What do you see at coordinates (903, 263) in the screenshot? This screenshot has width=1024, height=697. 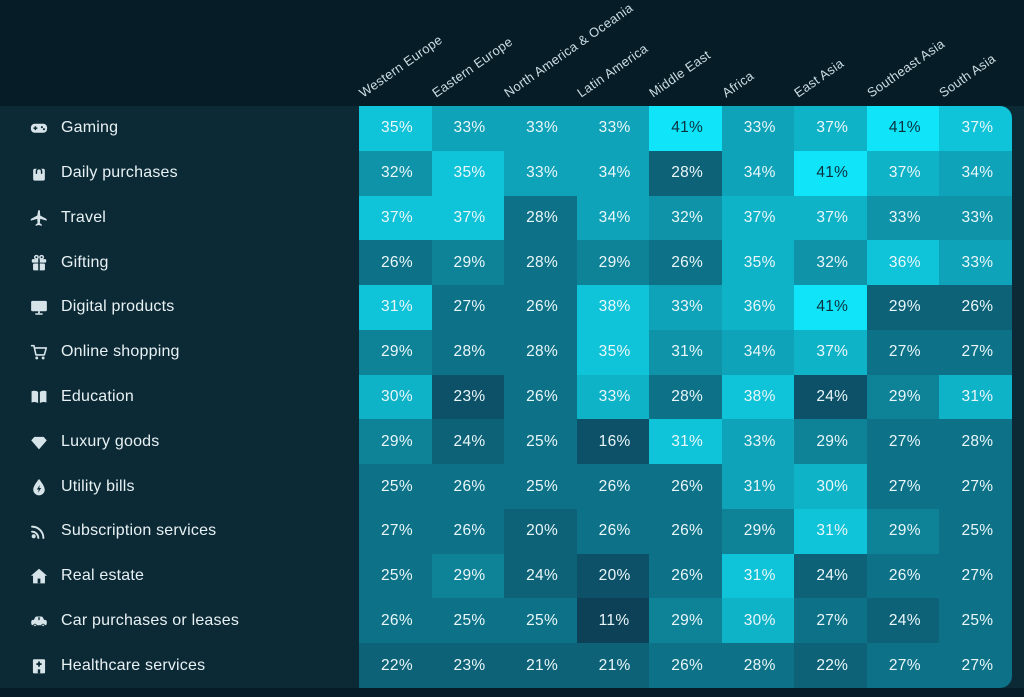 I see `heatmap-cell: 36%` at bounding box center [903, 263].